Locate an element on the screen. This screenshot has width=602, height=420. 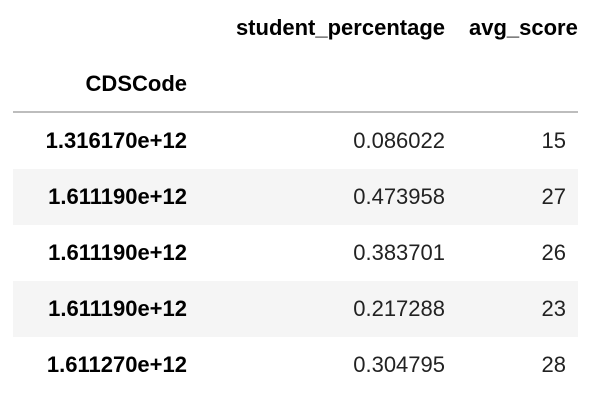
cell-avg-score: 15 is located at coordinates (553, 140).